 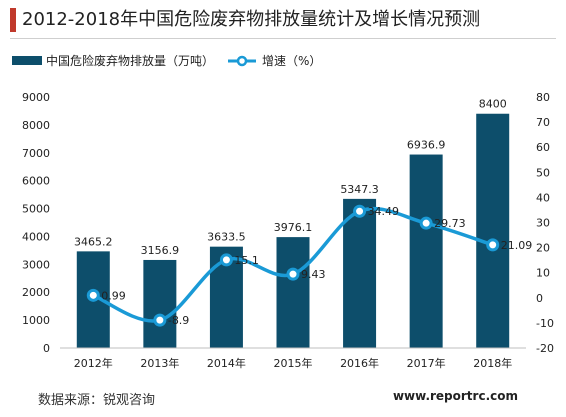 What do you see at coordinates (97, 400) in the screenshot?
I see `data-source: 数据来源：锐观咨询` at bounding box center [97, 400].